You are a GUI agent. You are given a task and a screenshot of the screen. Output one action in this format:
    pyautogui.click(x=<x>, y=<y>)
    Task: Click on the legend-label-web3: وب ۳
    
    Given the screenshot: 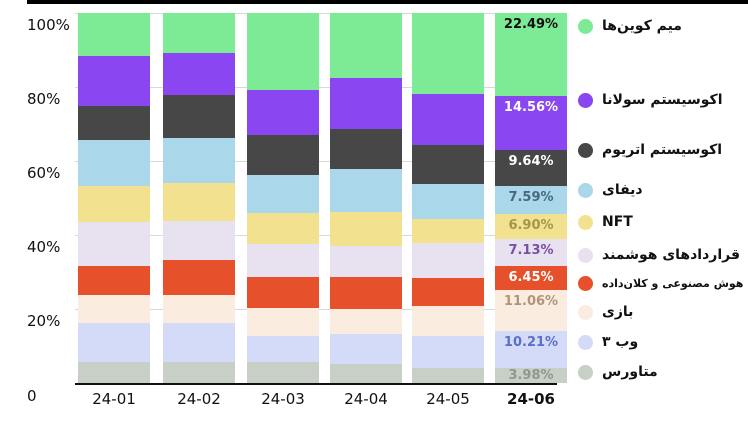 What is the action you would take?
    pyautogui.click(x=620, y=342)
    